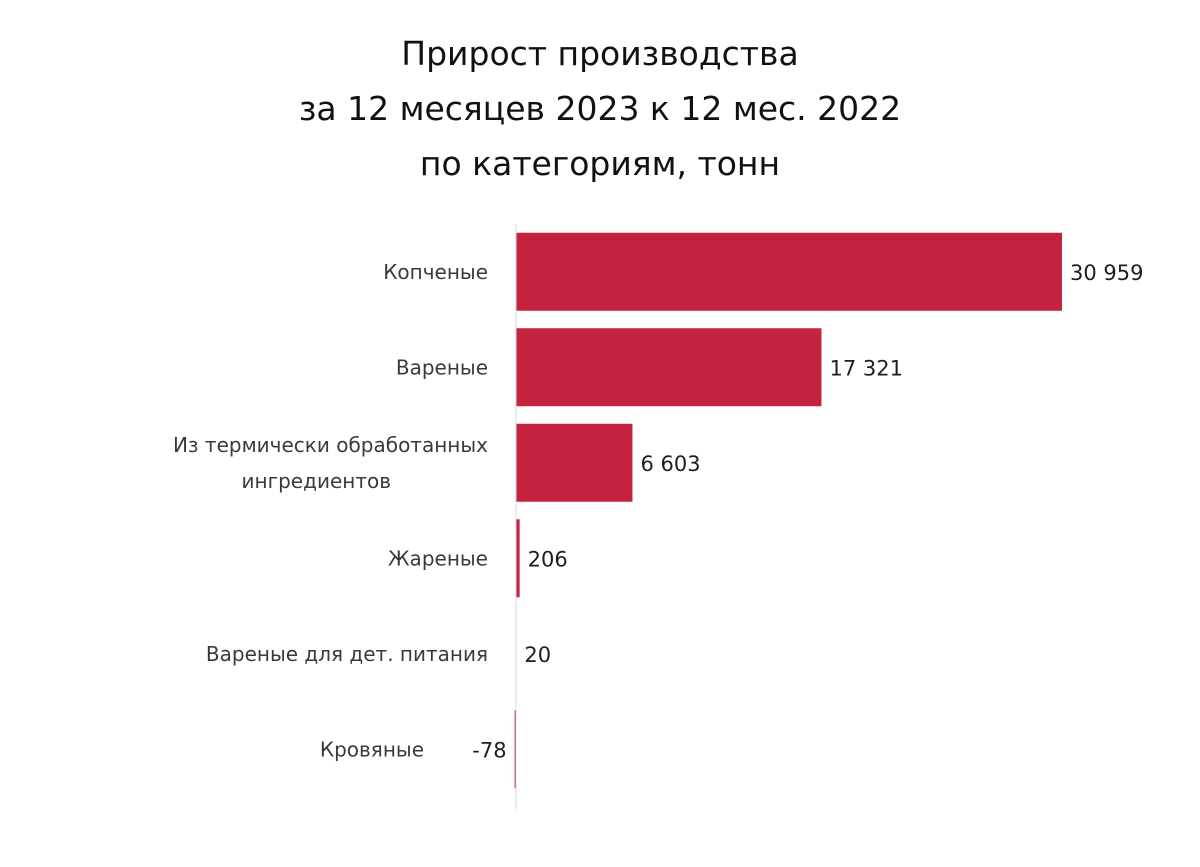 This screenshot has width=1200, height=867. I want to click on chart-title-line-3: по категориям, тонн, so click(600, 163).